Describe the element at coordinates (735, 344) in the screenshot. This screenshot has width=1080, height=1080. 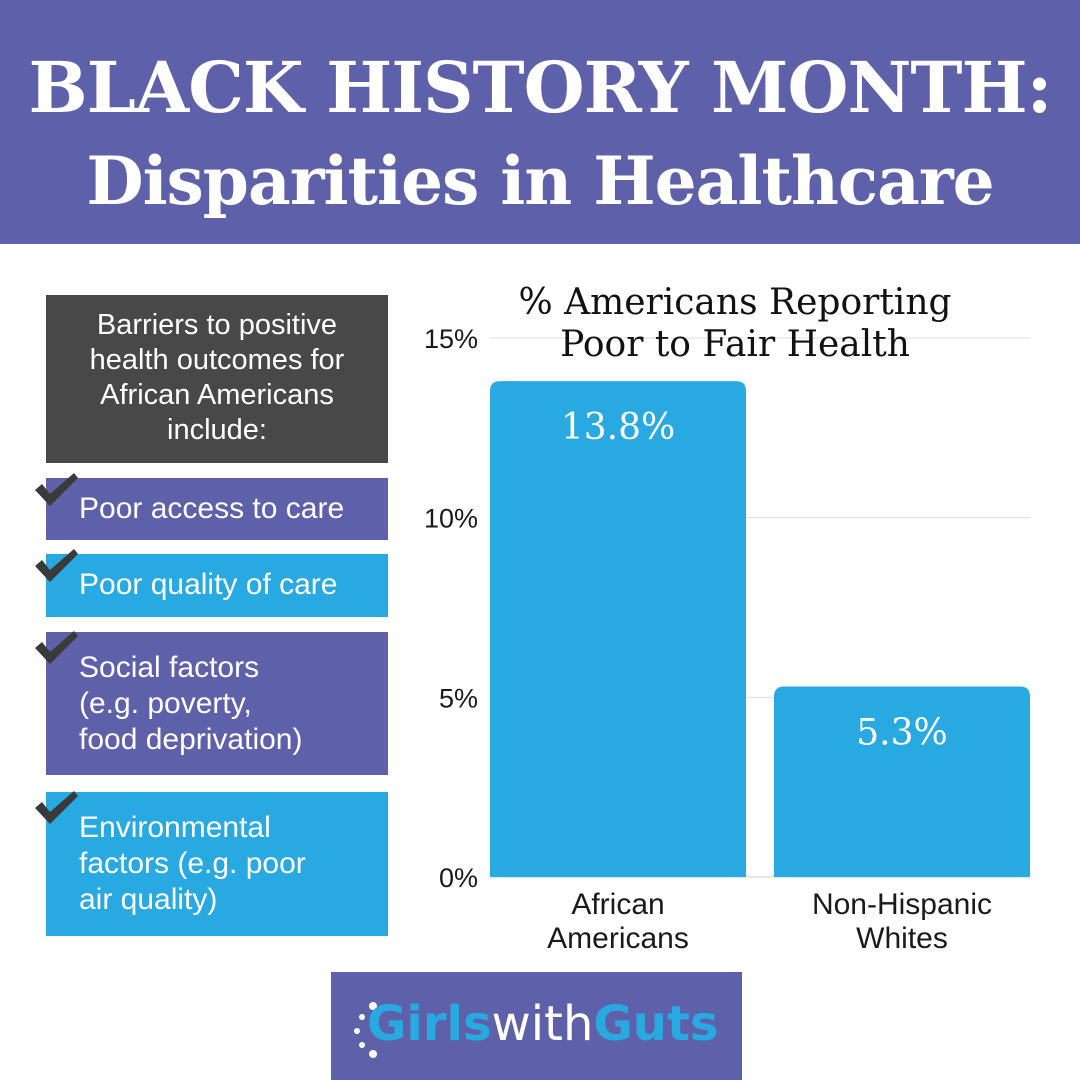
I see `chart-title-line: Poor to Fair Health` at that location.